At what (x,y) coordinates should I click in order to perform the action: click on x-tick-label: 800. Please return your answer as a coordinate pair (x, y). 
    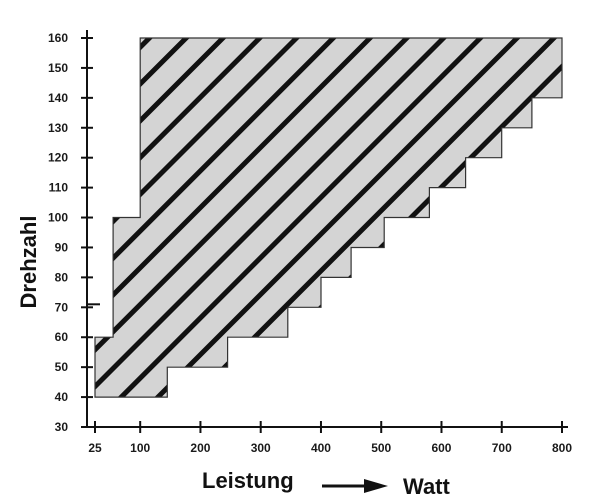
    Looking at the image, I should click on (562, 448).